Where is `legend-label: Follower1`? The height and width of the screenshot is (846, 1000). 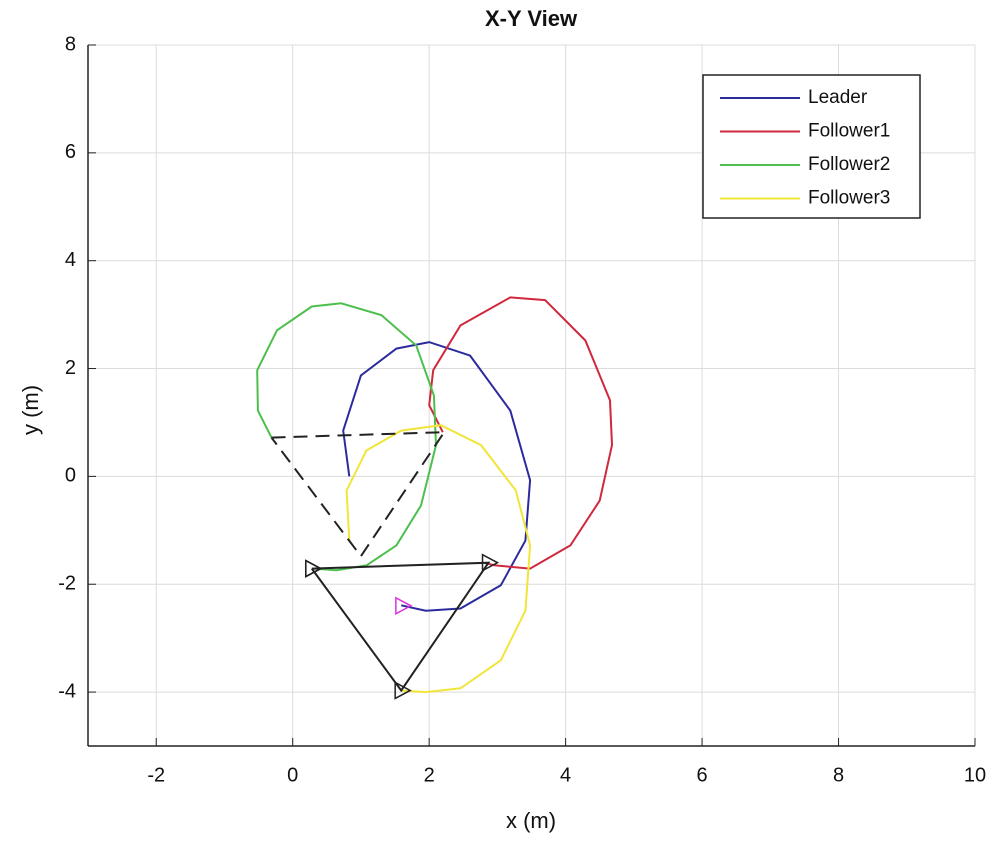
legend-label: Follower1 is located at coordinates (849, 131).